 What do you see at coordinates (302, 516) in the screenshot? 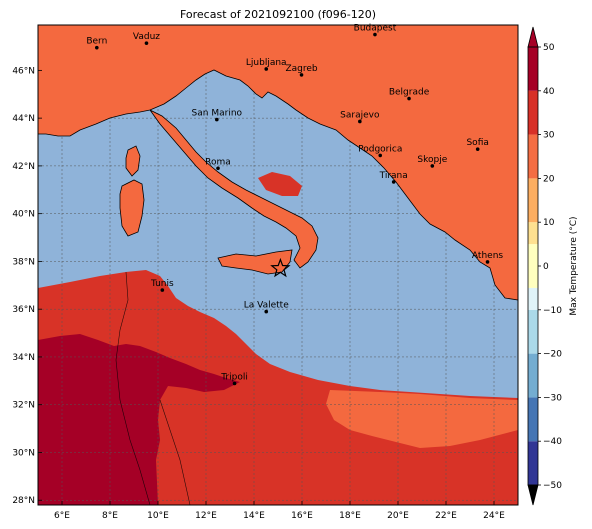
I see `x-tick-label: 16°E` at bounding box center [302, 516].